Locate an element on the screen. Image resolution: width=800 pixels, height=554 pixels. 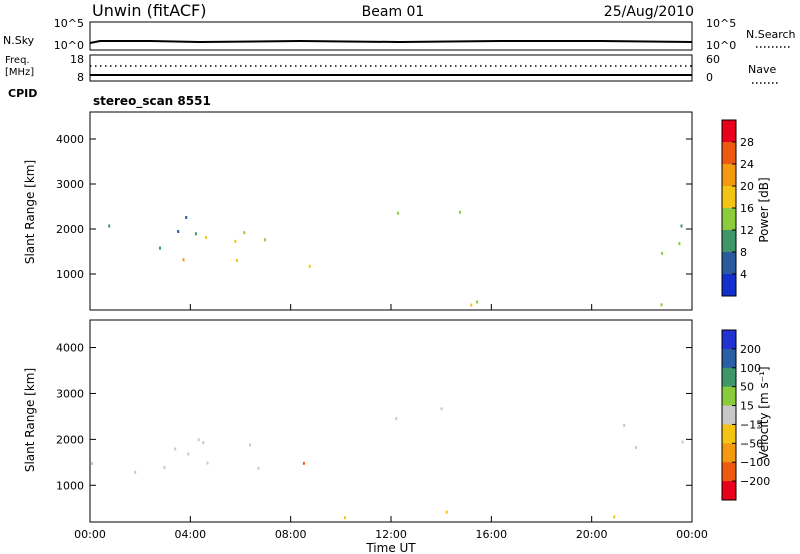
x-tick-label: 04:00 is located at coordinates (190, 534).